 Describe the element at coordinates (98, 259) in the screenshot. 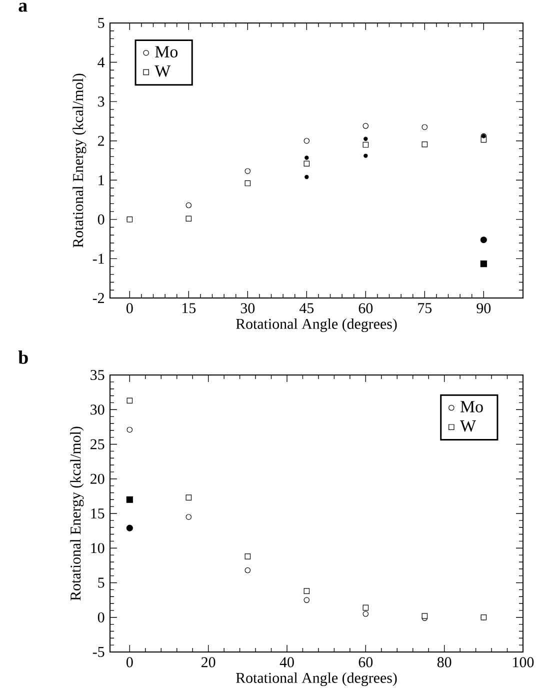

I see `y-tick-label: -1` at that location.